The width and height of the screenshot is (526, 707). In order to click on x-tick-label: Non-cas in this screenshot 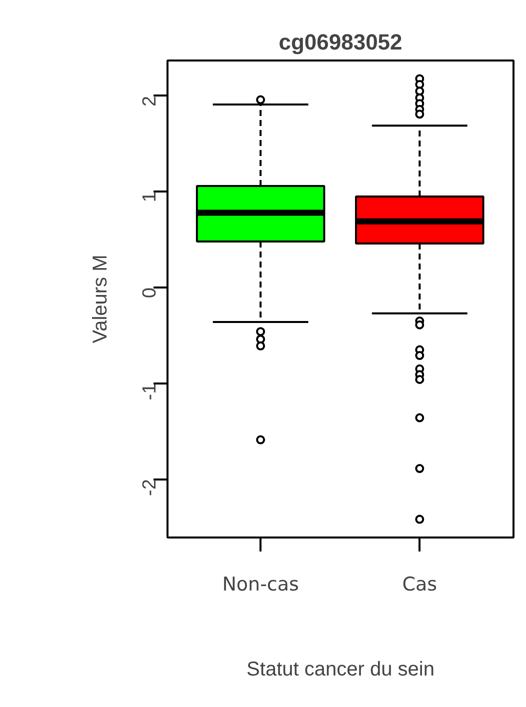, I will do `click(260, 585)`.